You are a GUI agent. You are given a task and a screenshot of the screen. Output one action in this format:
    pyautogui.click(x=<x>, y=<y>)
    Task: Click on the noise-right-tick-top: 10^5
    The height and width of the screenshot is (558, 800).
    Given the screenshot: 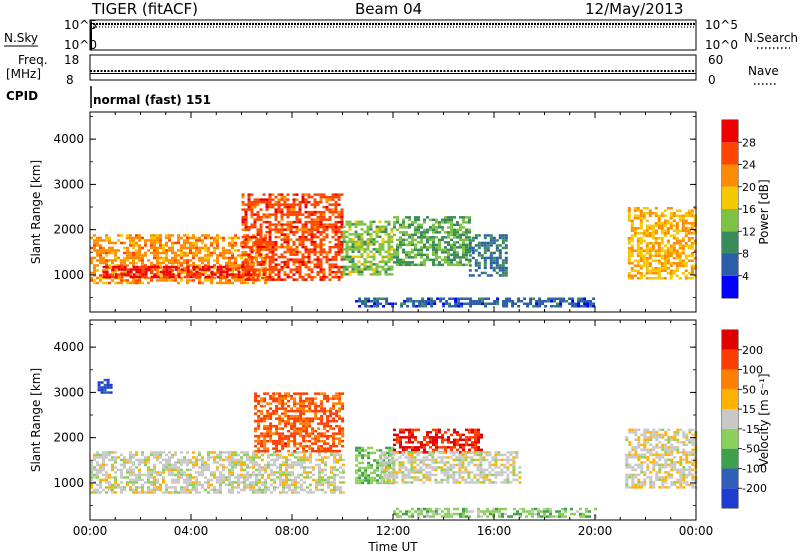 What is the action you would take?
    pyautogui.click(x=721, y=25)
    